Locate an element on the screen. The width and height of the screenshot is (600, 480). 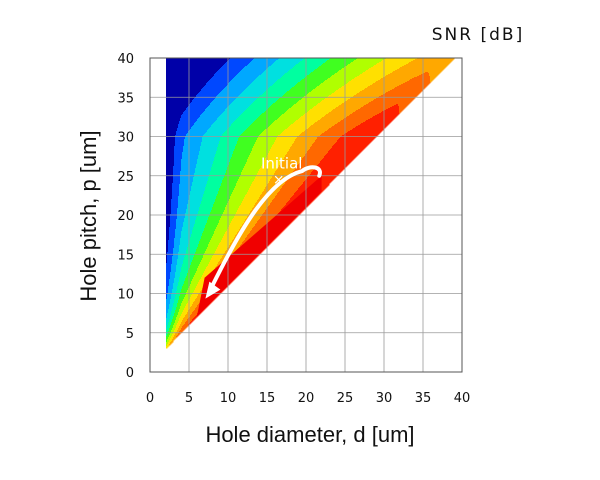
x-tick-label: 15 is located at coordinates (267, 398).